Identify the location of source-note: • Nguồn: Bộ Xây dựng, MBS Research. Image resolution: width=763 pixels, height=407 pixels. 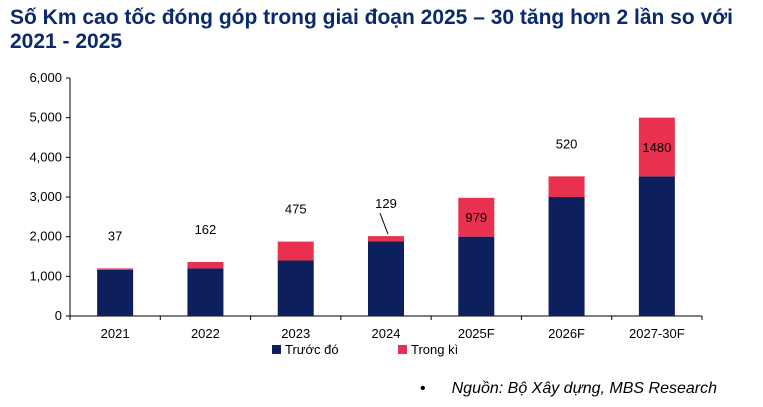
(568, 389).